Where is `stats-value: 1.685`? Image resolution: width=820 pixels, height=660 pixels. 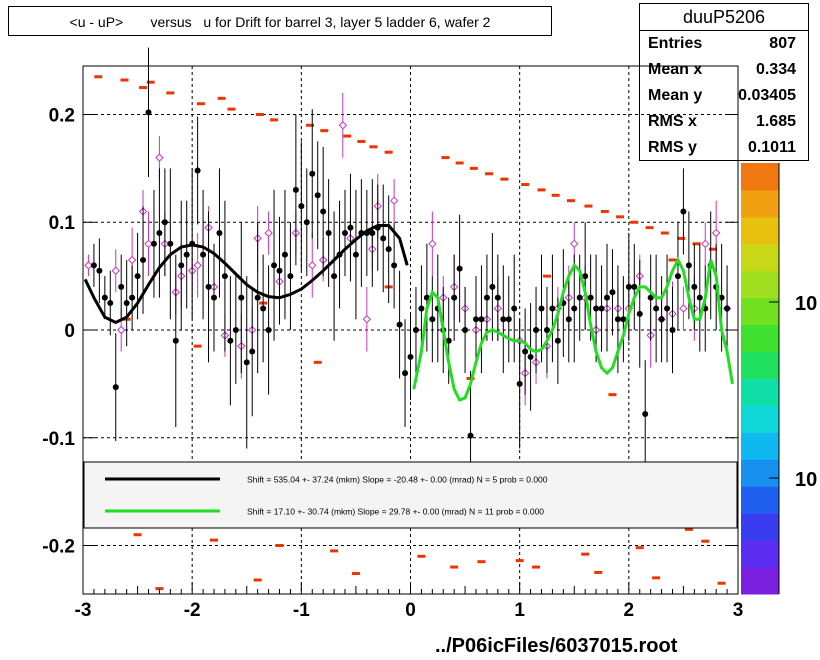 stats-value: 1.685 is located at coordinates (775, 121).